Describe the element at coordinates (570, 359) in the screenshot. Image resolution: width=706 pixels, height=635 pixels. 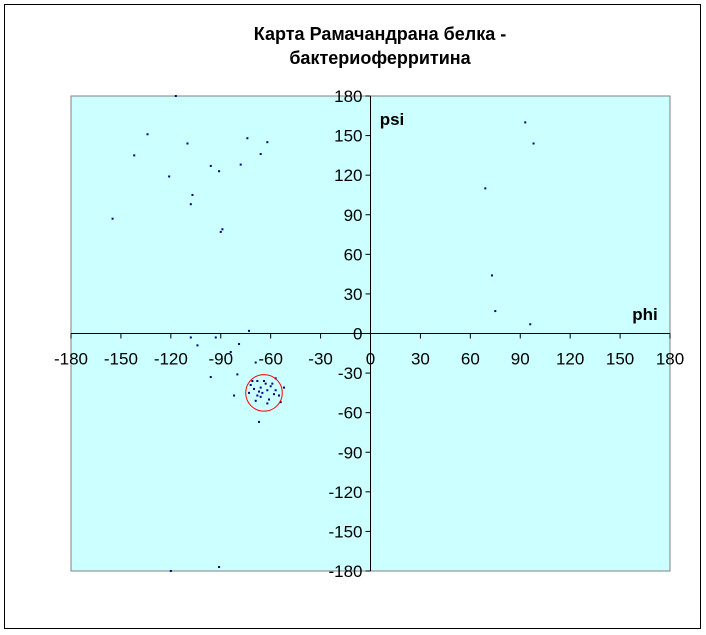
I see `x-tick-label: 120` at that location.